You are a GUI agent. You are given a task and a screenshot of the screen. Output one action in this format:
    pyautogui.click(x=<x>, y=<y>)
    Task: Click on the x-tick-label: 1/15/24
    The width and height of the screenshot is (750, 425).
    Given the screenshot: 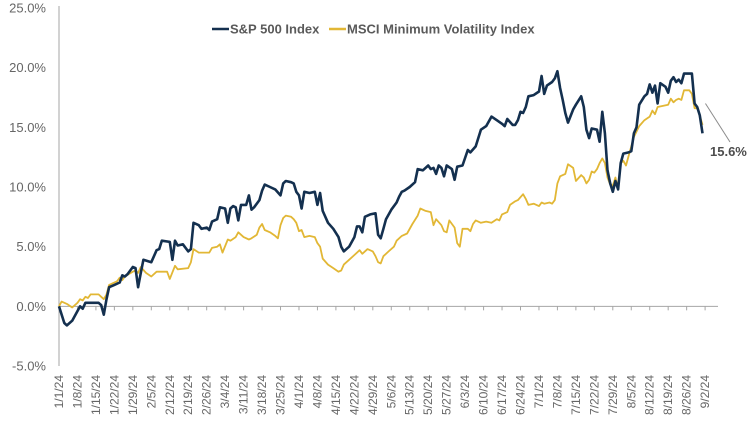 What is the action you would take?
    pyautogui.click(x=96, y=395)
    